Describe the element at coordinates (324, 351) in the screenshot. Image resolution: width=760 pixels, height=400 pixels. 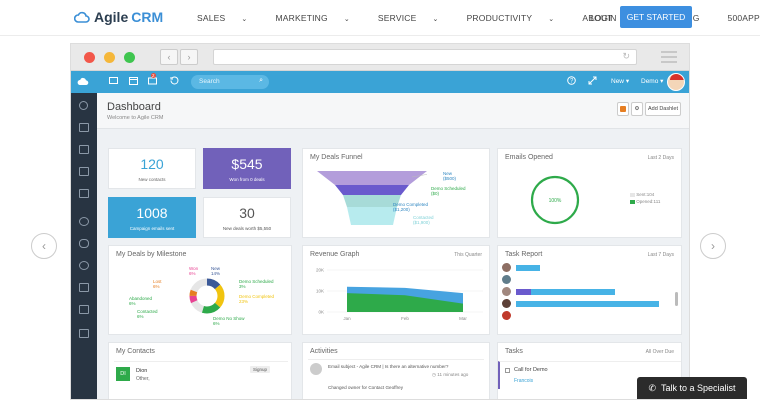
I see `card-title: Activities` at that location.